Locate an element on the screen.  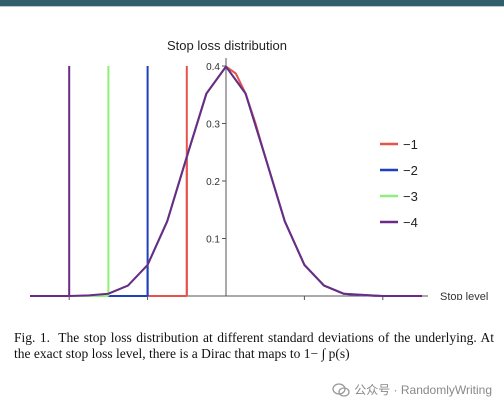
x-axis-label: Stop level is located at coordinates (464, 295).